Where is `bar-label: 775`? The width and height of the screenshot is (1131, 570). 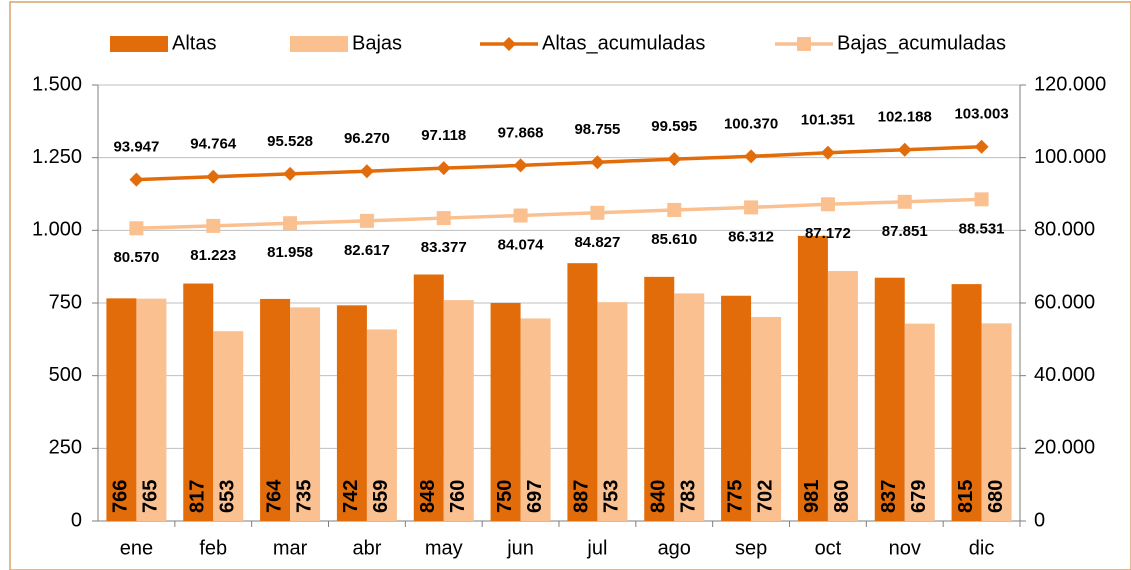 bar-label: 775 is located at coordinates (735, 496).